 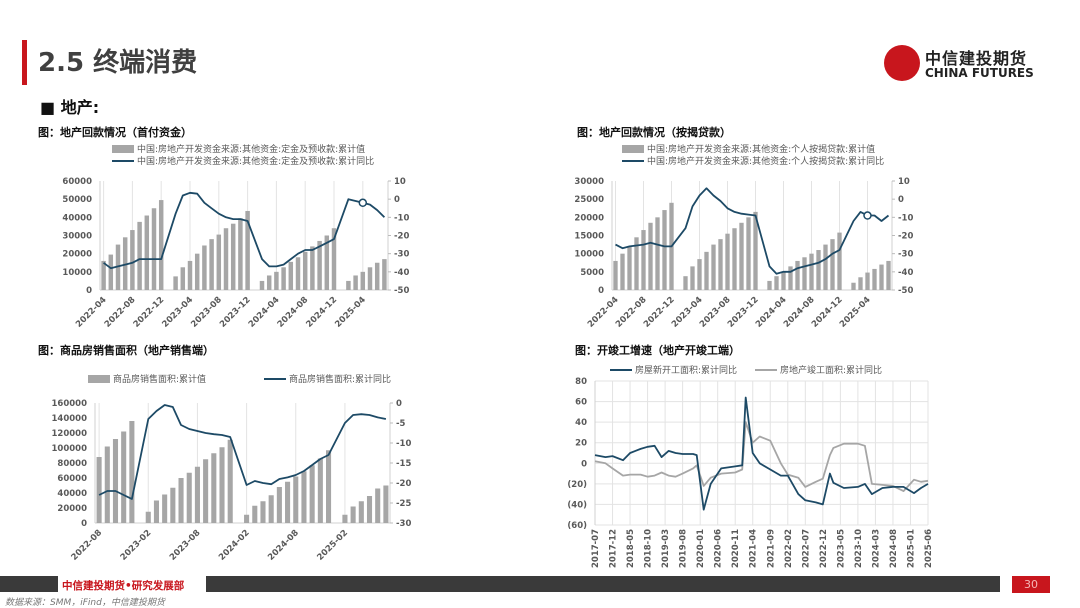 What do you see at coordinates (824, 548) in the screenshot?
I see `x-tick-label: 2022-12` at bounding box center [824, 548].